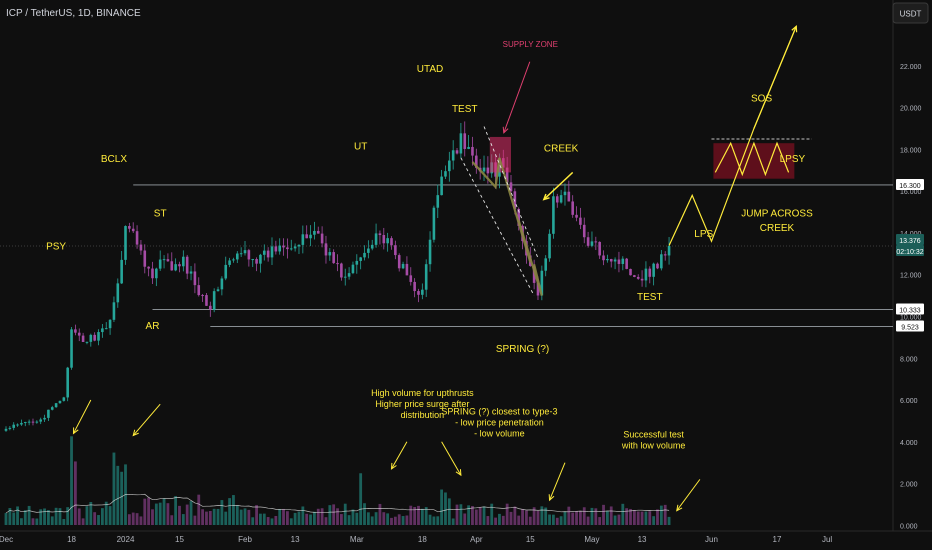  Describe the element at coordinates (754, 161) in the screenshot. I see `lpsy-box` at that location.